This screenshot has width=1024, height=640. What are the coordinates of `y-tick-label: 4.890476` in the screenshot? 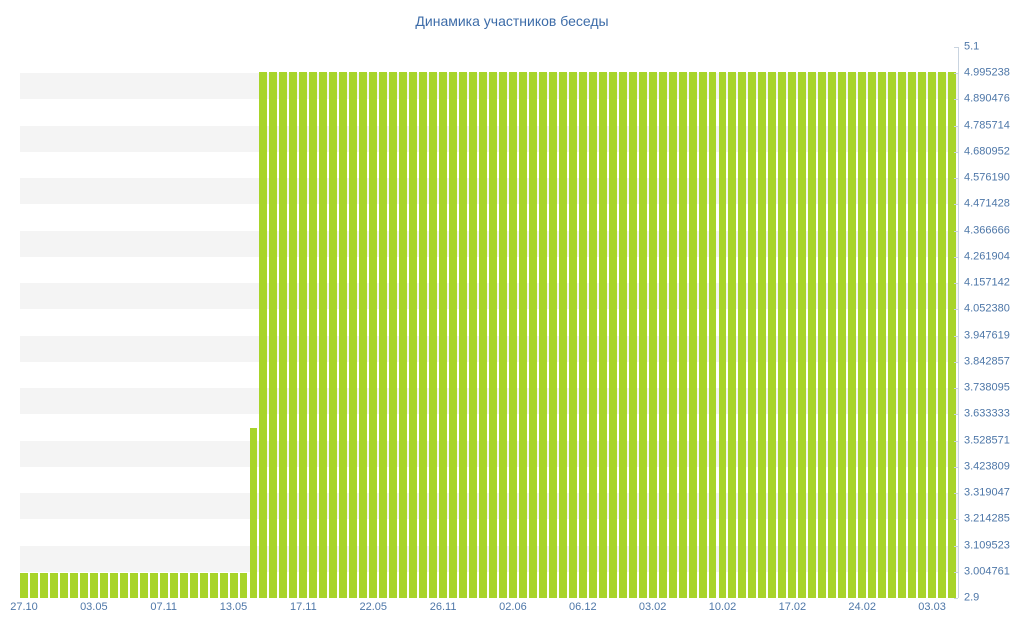 It's located at (987, 98).